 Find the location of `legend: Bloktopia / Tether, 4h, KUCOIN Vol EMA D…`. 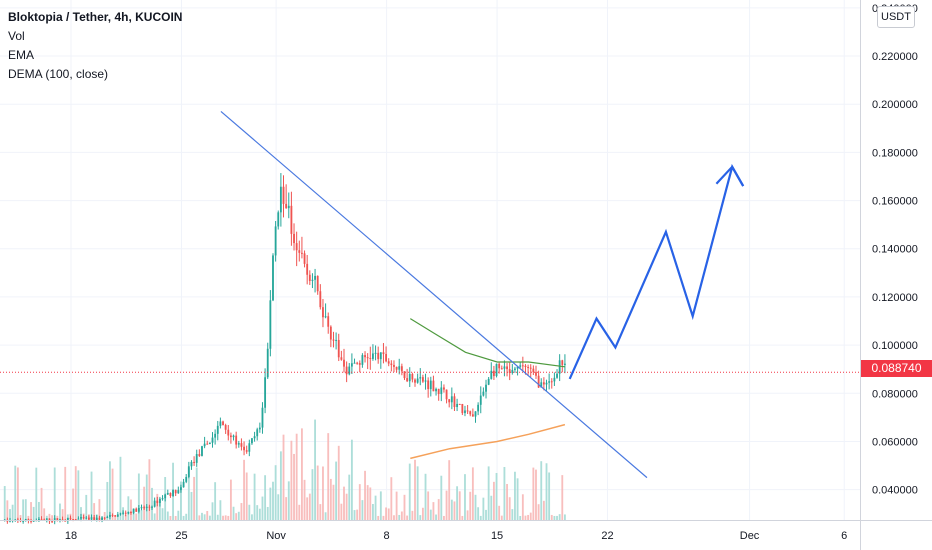

legend: Bloktopia / Tether, 4h, KUCOIN Vol EMA D… is located at coordinates (95, 46).